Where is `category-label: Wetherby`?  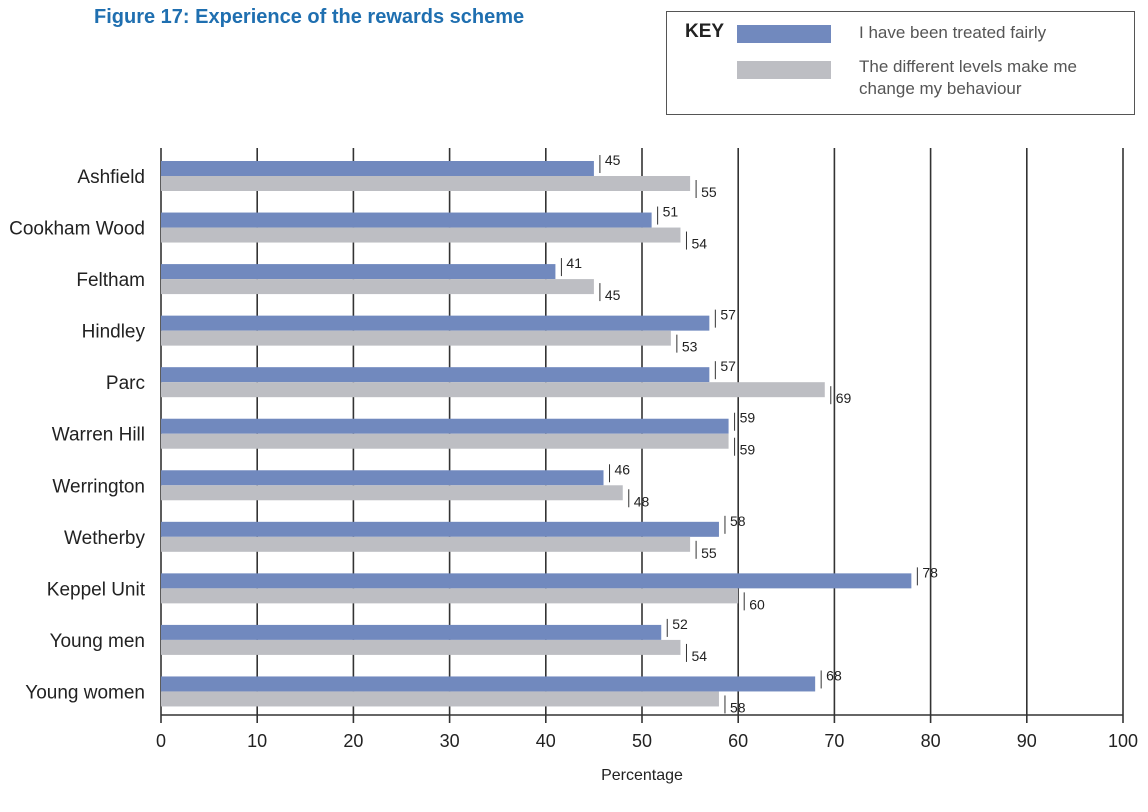 category-label: Wetherby is located at coordinates (104, 538).